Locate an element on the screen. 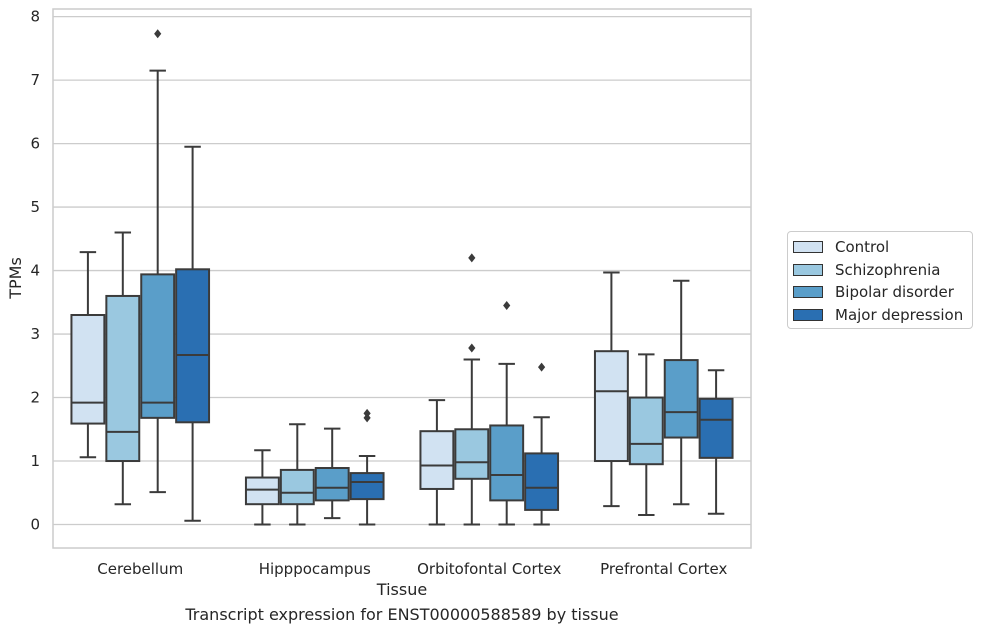 This screenshot has width=983, height=634. legend-item: Major depression is located at coordinates (880, 315).